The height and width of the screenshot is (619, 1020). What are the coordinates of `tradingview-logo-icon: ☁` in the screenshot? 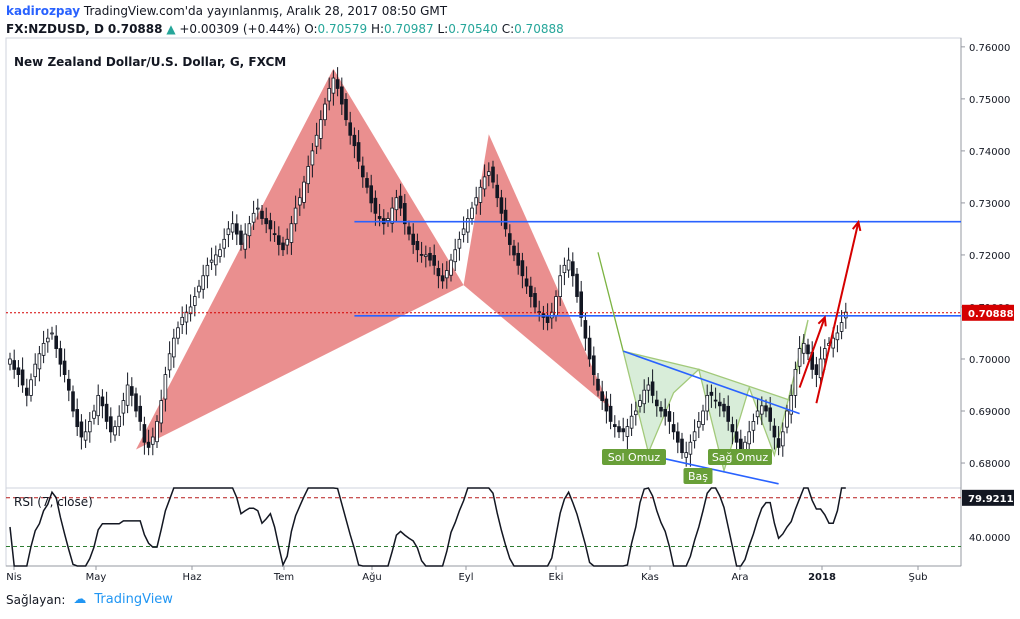 It's located at (80, 599).